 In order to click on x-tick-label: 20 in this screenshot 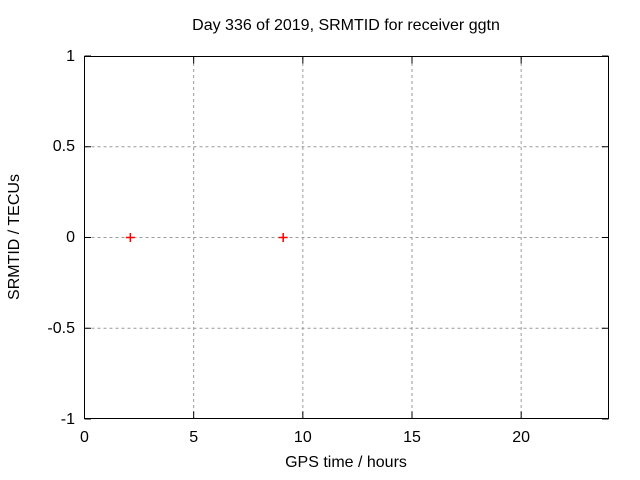, I will do `click(521, 437)`.